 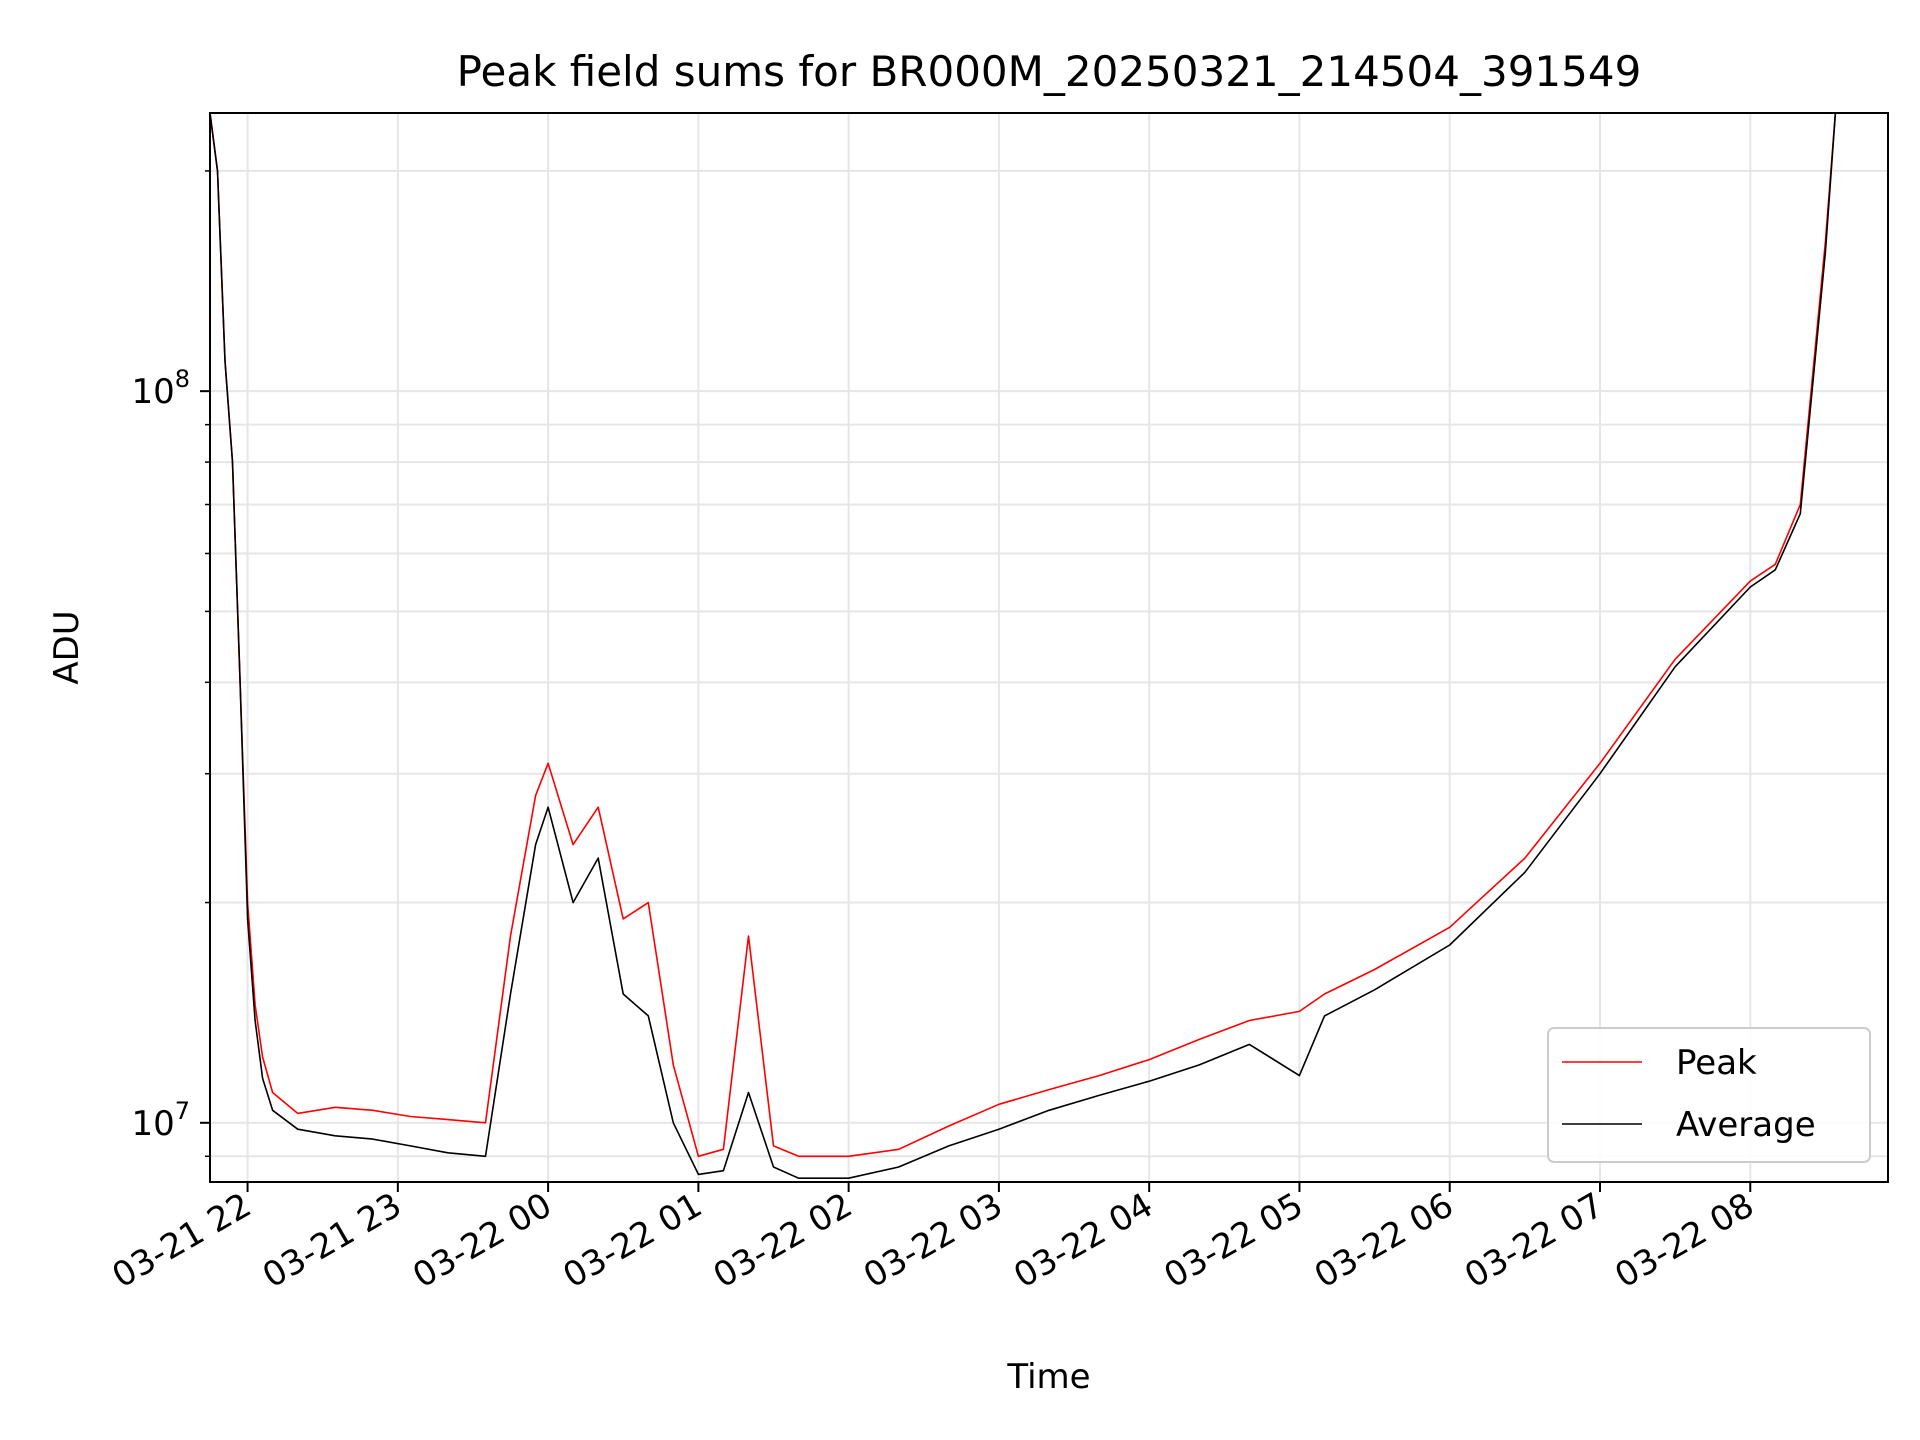 I want to click on y-axis-label: ADU, so click(x=67, y=647).